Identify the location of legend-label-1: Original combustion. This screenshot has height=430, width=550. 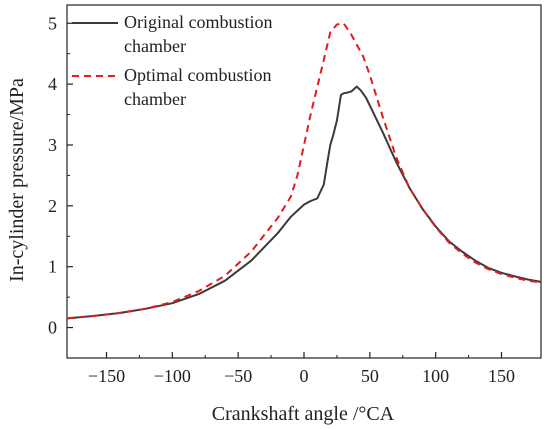
(198, 22).